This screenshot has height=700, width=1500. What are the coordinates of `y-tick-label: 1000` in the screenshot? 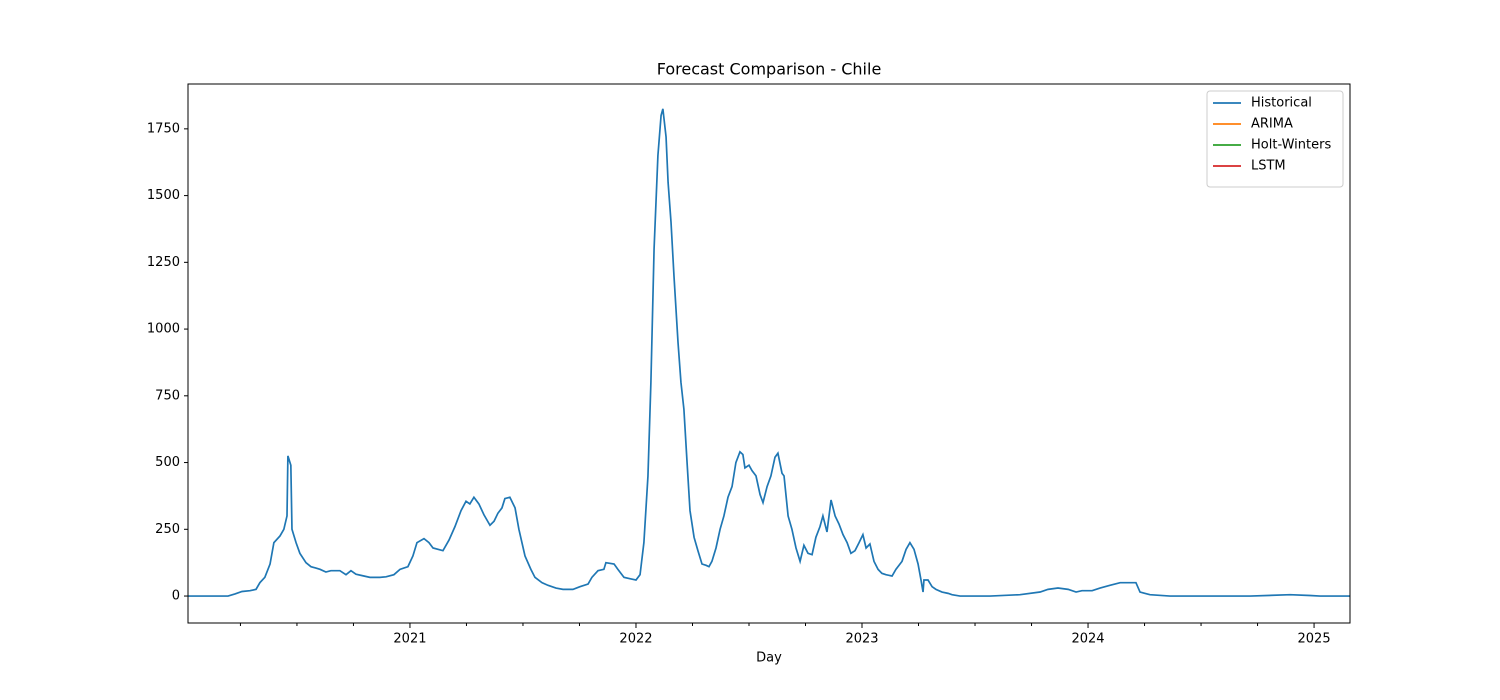 It's located at (163, 329).